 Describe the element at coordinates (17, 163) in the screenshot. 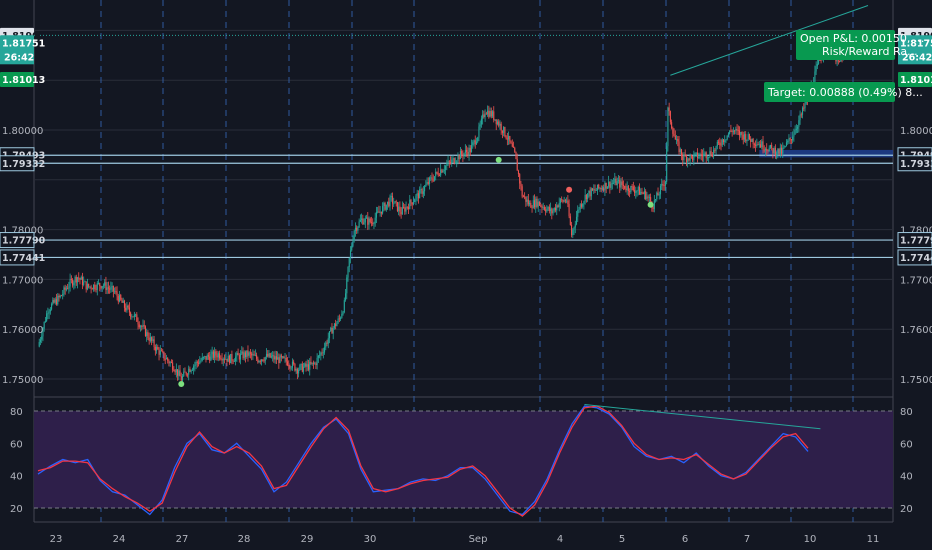

I see `price-tag-left-bg` at that location.